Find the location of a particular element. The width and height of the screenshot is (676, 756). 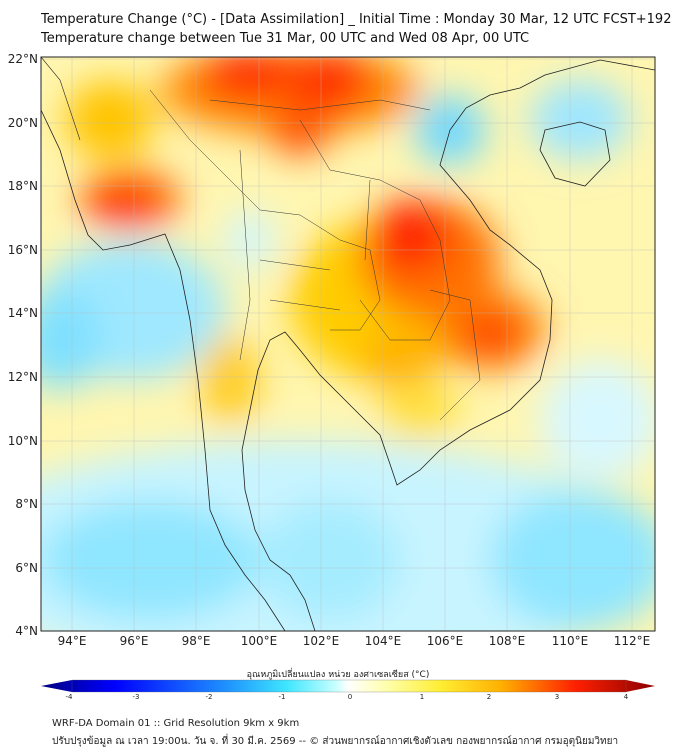

colorbar-tick: 3 is located at coordinates (557, 697).